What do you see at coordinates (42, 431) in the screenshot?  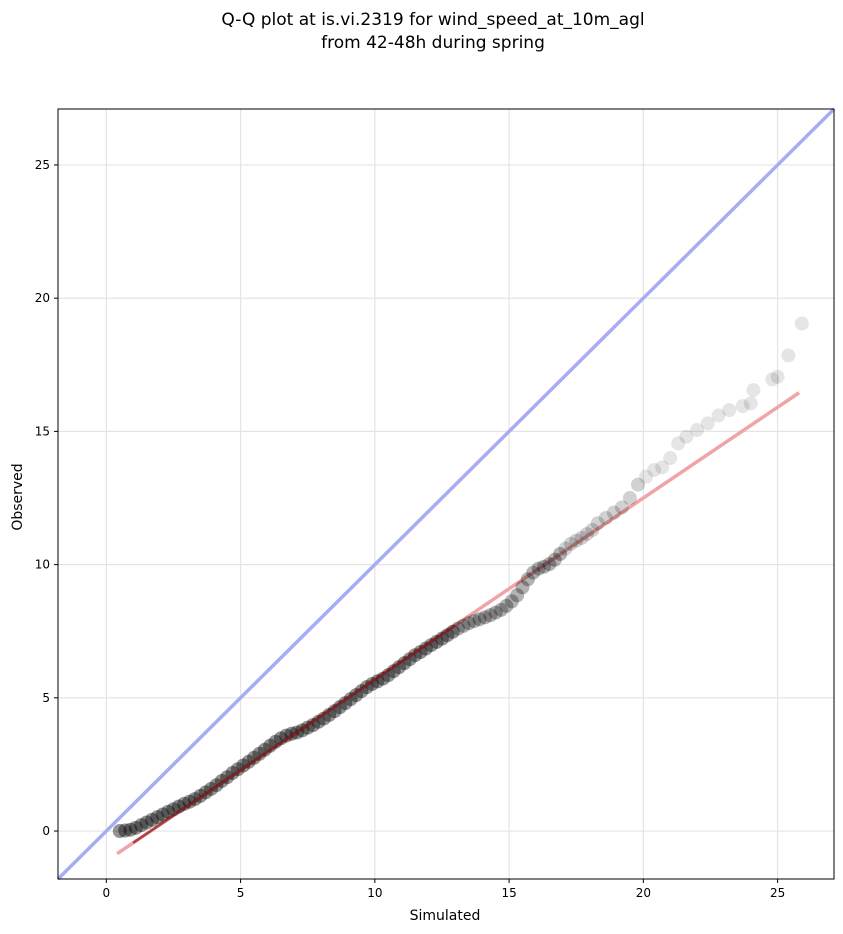 I see `y-tick-label: 15` at bounding box center [42, 431].